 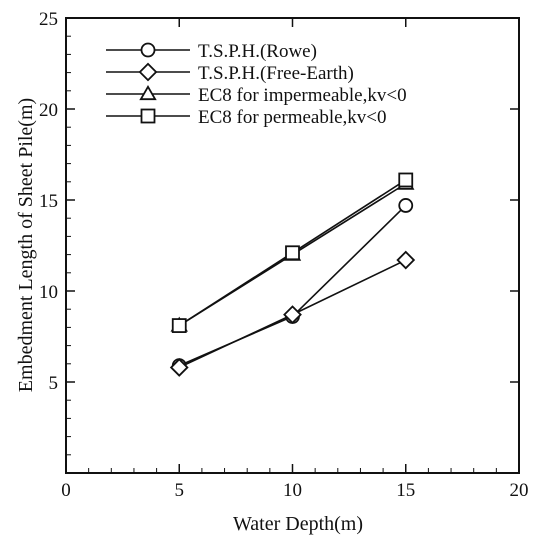 What do you see at coordinates (292, 117) in the screenshot?
I see `legend-label: EC8 for permeable,kv<0` at bounding box center [292, 117].